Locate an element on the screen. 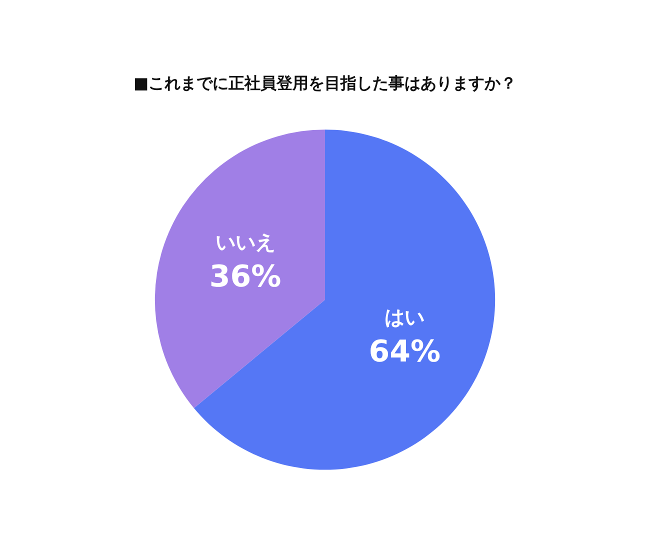 This screenshot has height=540, width=650. chart-title: ■これまでに正社員登用を目指した事はありますか？ is located at coordinates (325, 83).